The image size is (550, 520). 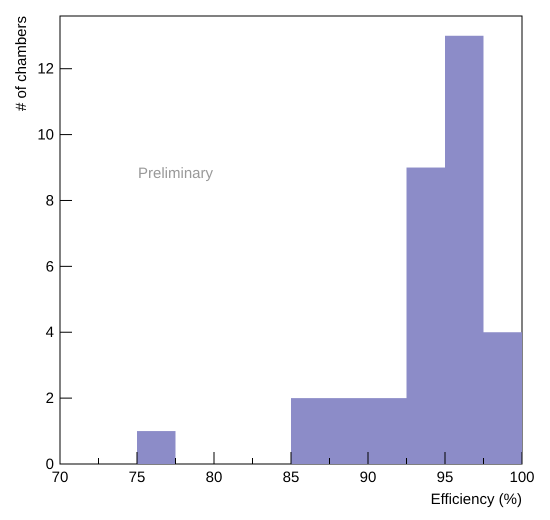 What do you see at coordinates (137, 477) in the screenshot?
I see `x-tick-label: 75` at bounding box center [137, 477].